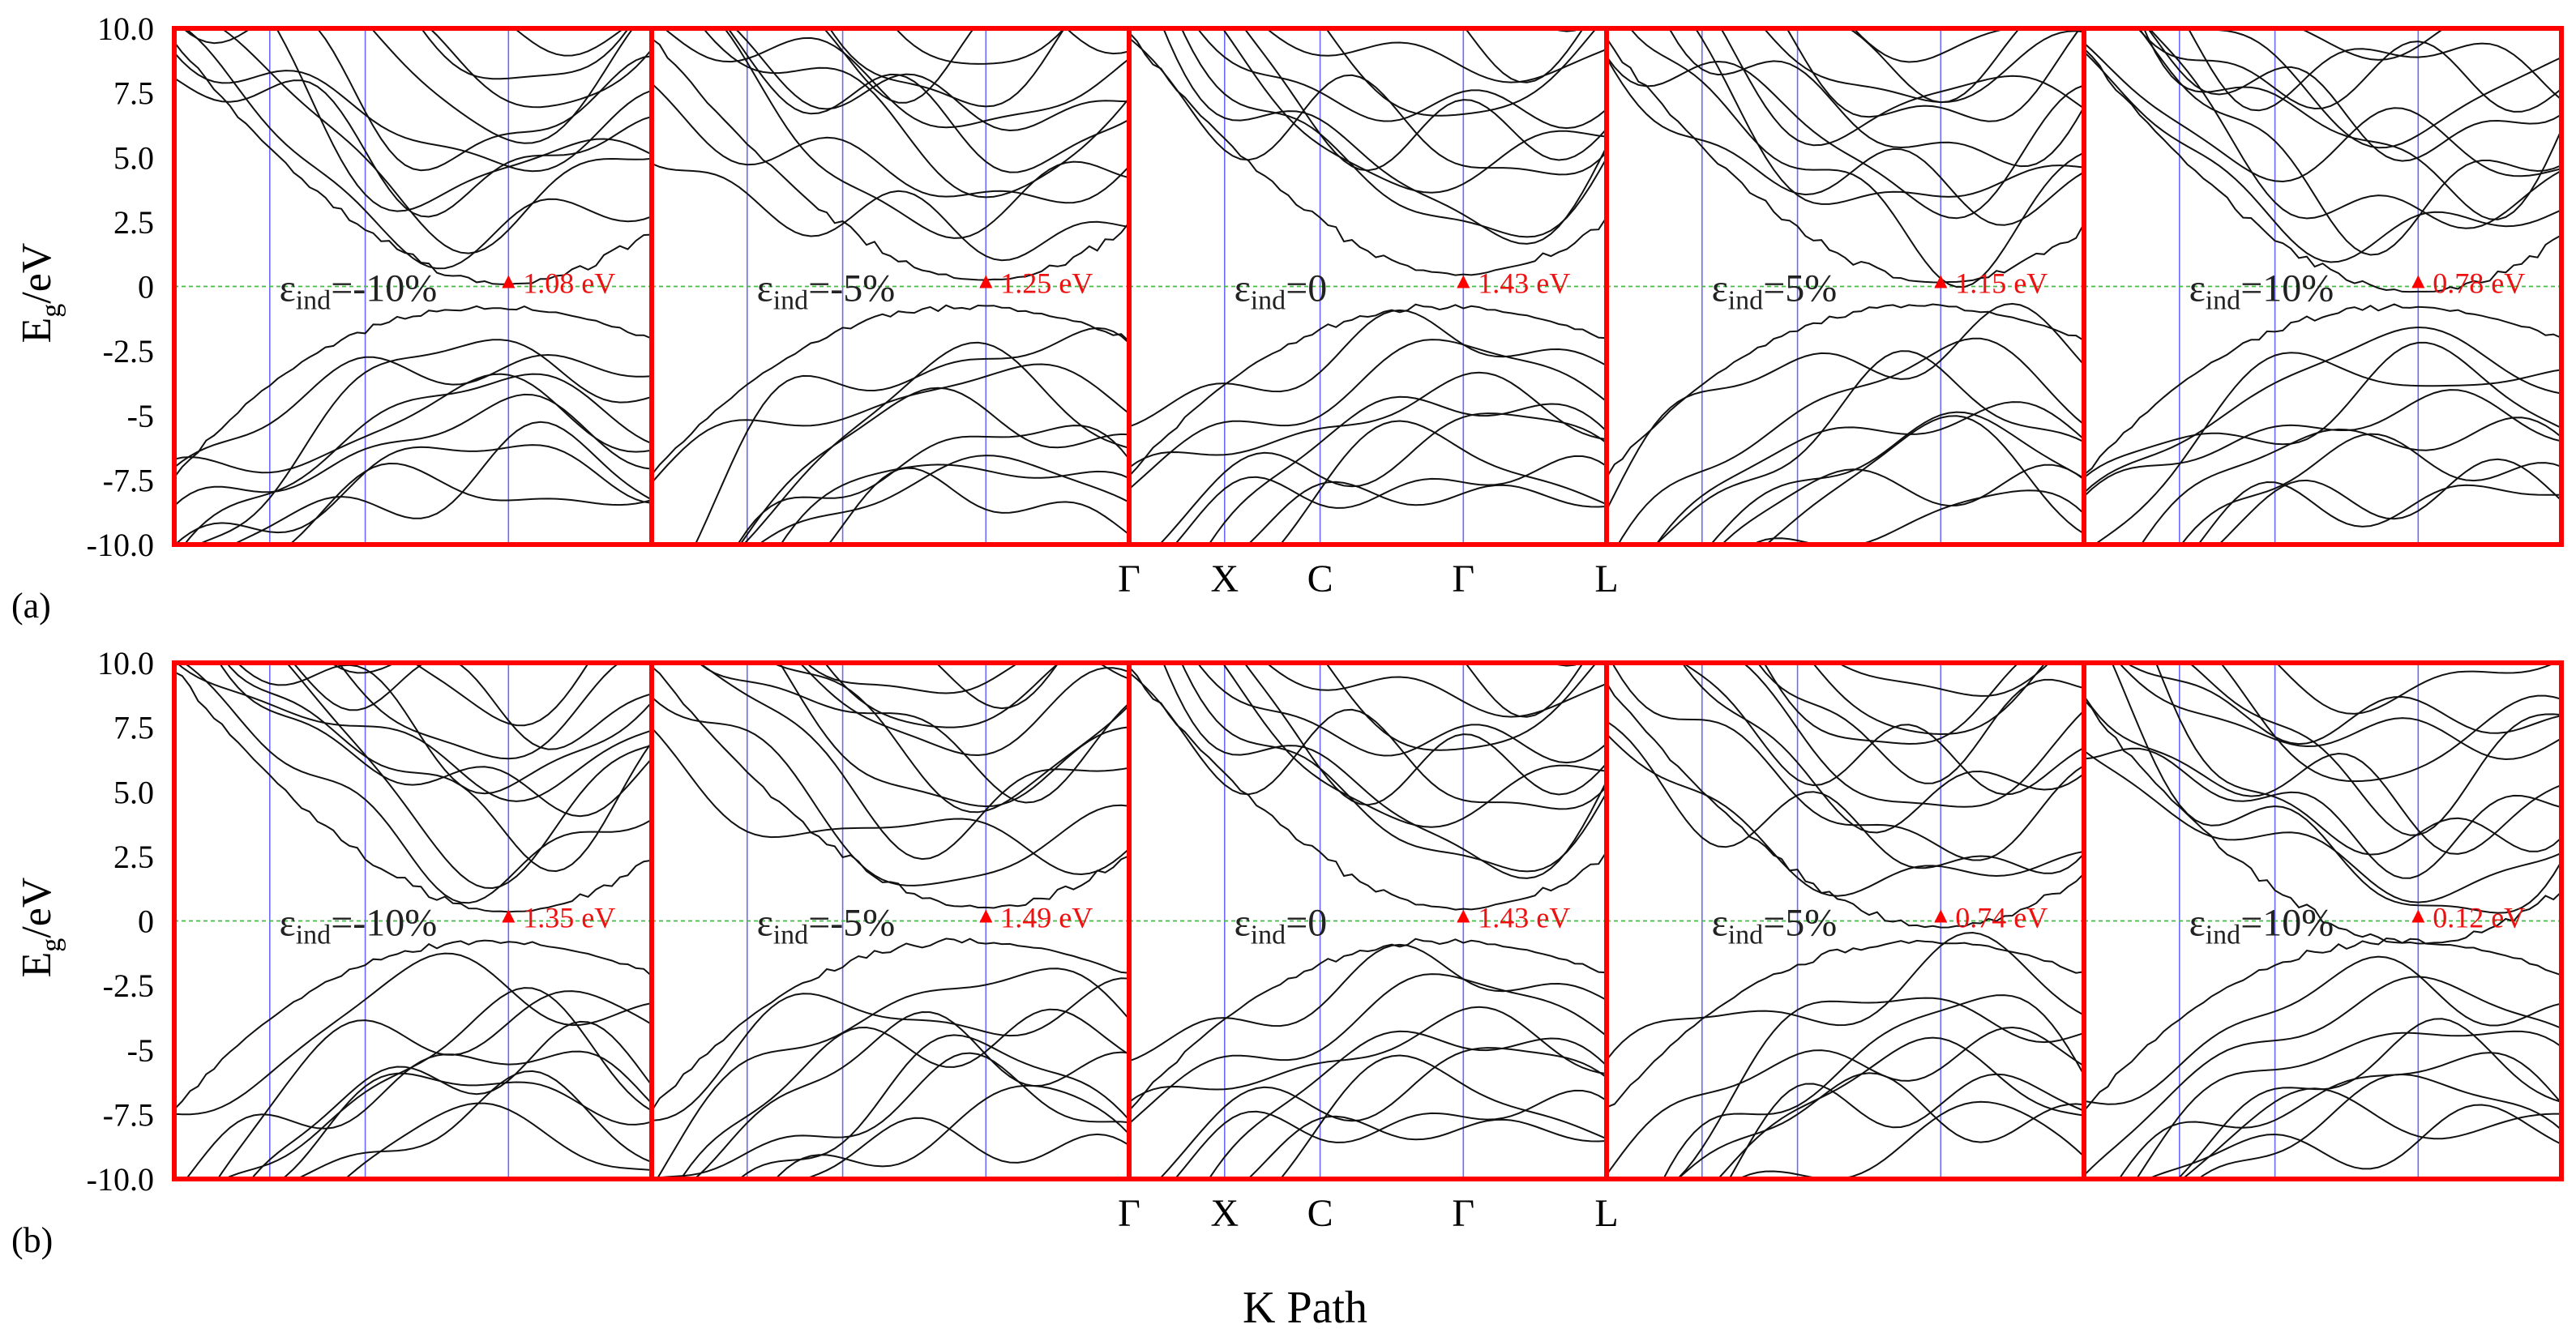  I want to click on k-path-label: C, so click(1320, 578).